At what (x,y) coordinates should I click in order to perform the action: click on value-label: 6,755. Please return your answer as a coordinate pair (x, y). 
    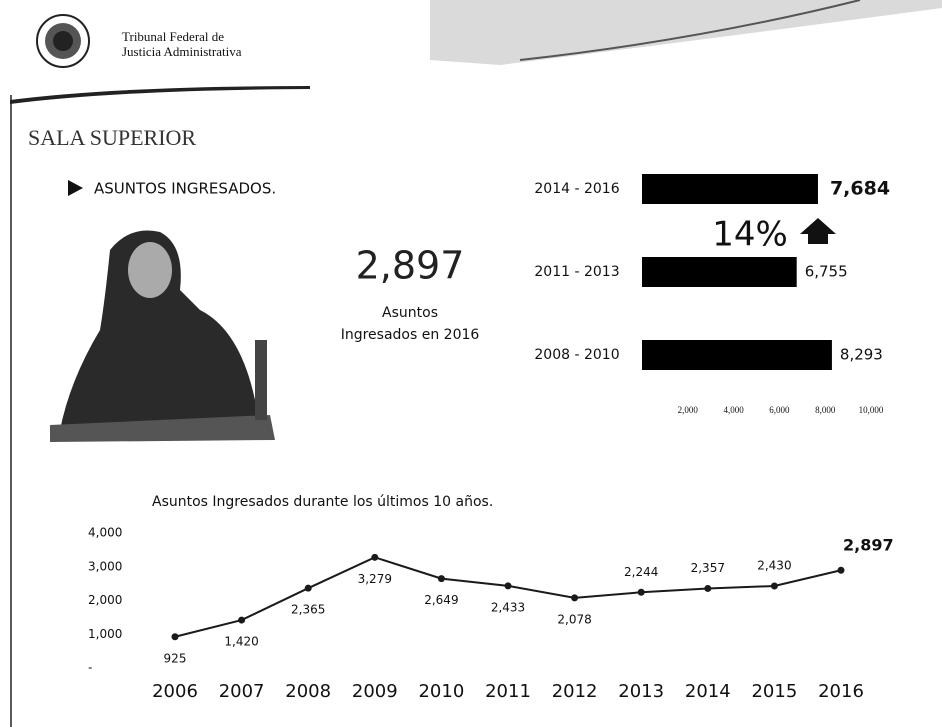
    Looking at the image, I should click on (826, 272).